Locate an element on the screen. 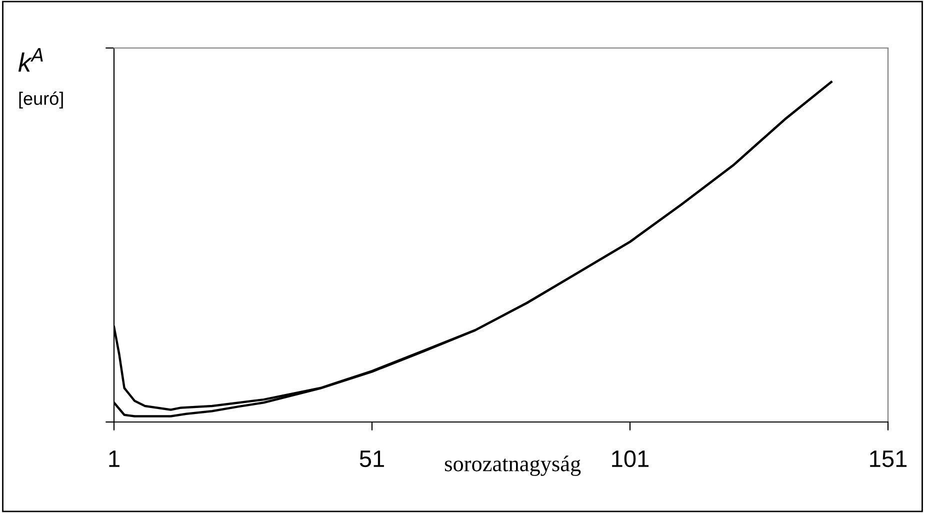  text: [euró] is located at coordinates (41, 100).